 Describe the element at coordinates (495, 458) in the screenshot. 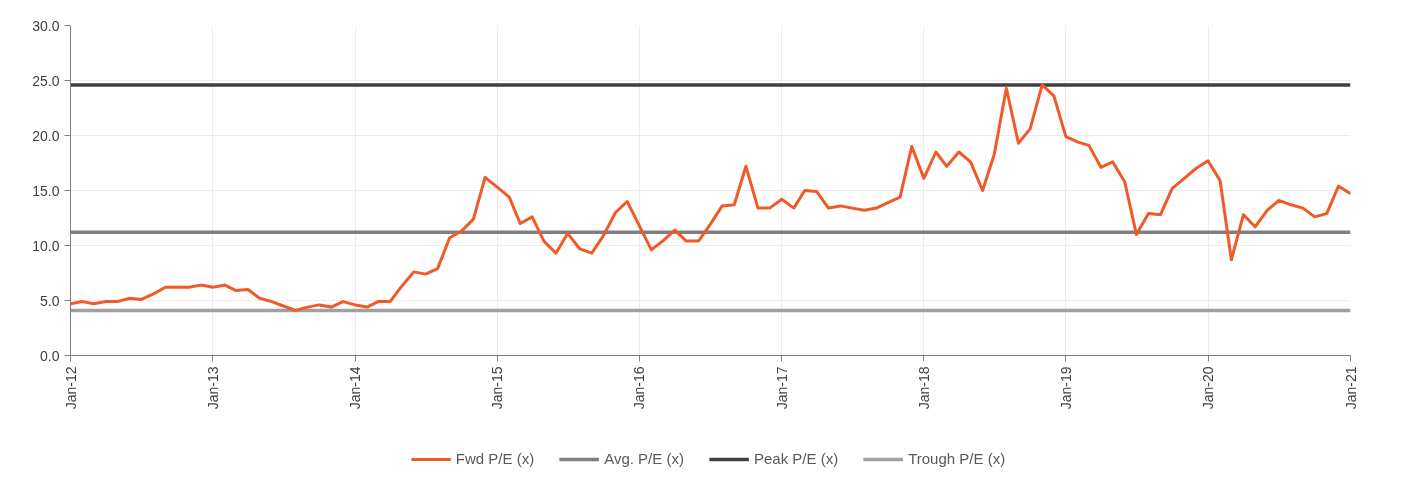

I see `legend-label: Fwd P/E (x)` at that location.